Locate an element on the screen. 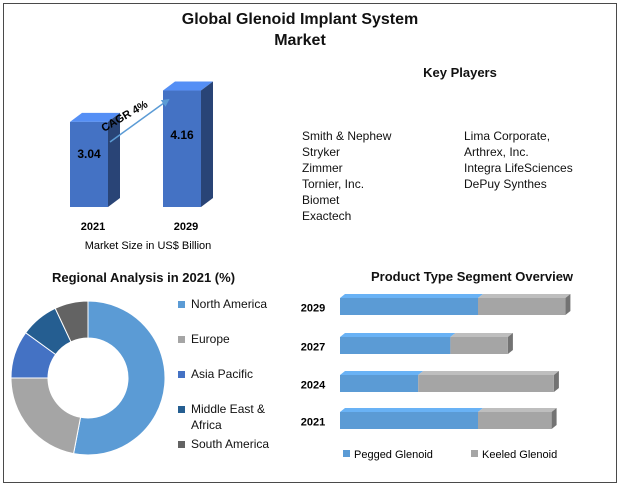  legend-swatch-middle-east-africa is located at coordinates (181, 409).